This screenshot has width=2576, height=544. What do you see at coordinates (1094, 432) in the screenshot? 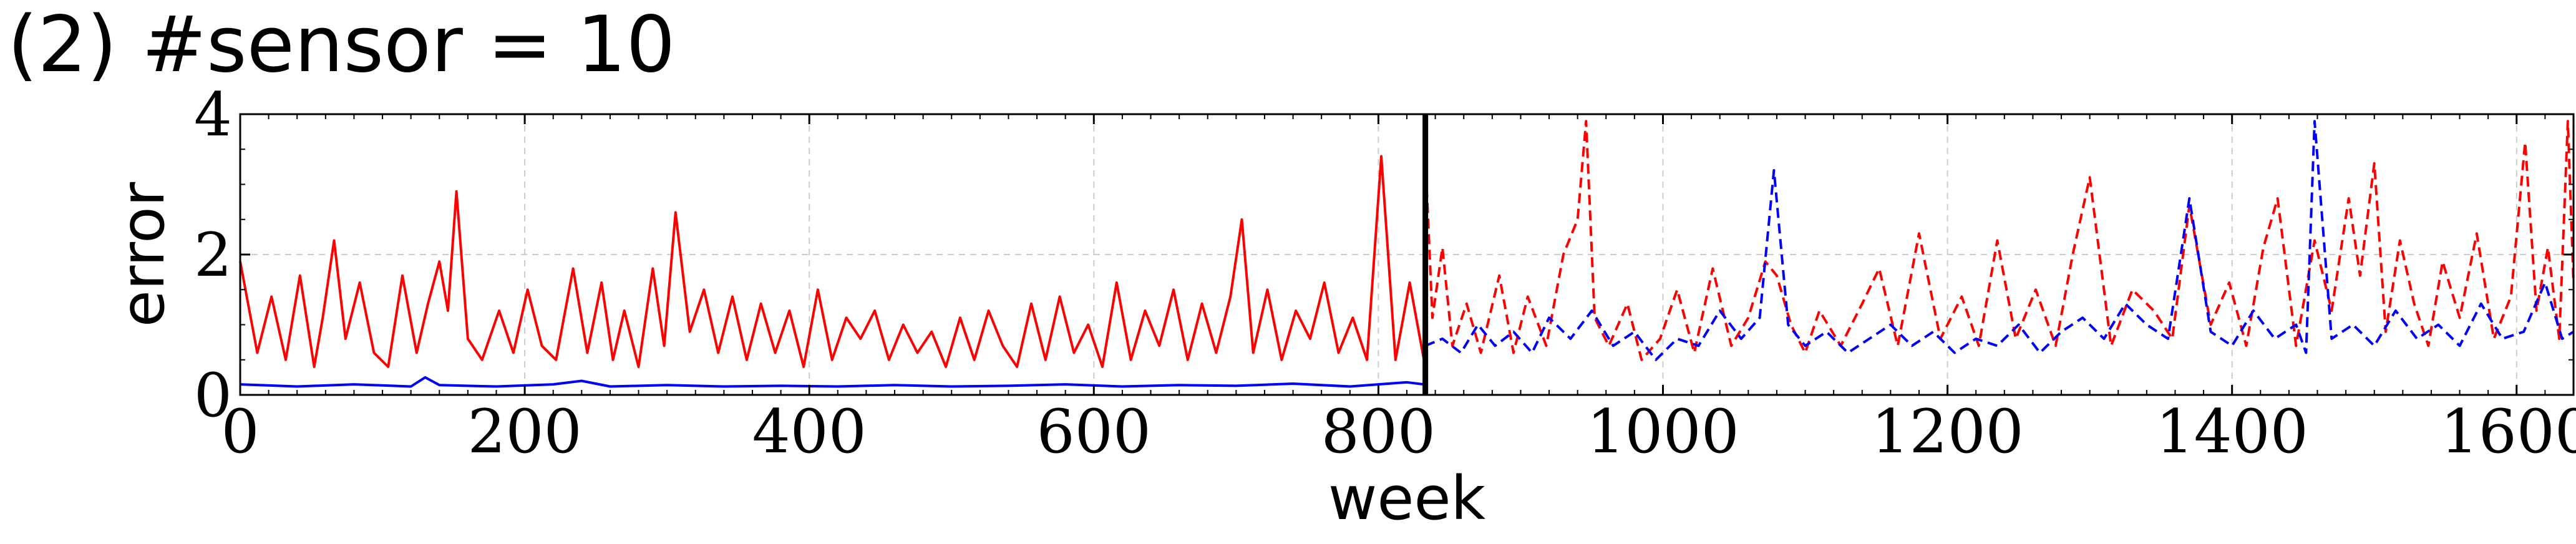
I see `x-tick-label-3: 600` at bounding box center [1094, 432].